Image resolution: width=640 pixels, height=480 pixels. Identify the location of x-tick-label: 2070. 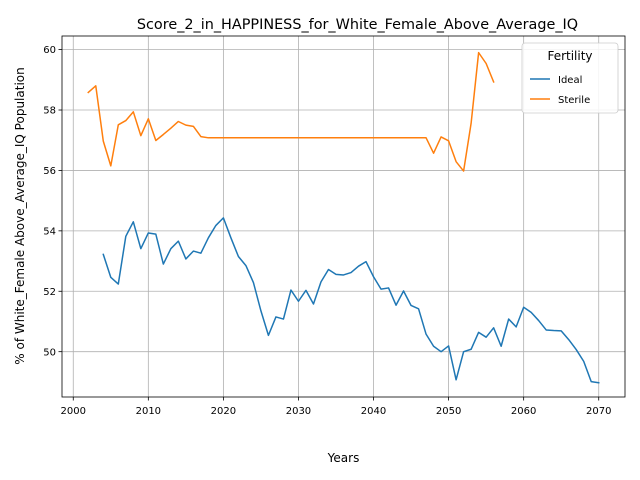
(598, 411).